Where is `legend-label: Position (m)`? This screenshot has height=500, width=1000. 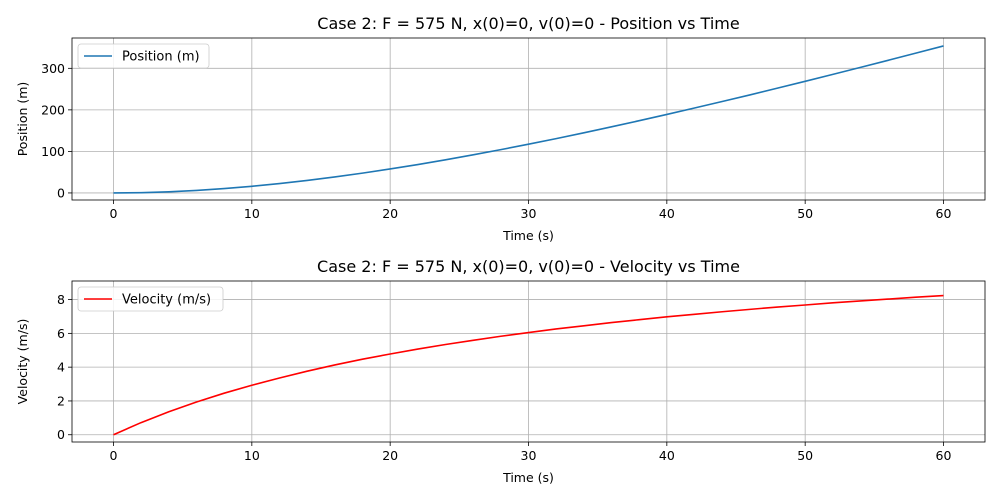 legend-label: Position (m) is located at coordinates (161, 57).